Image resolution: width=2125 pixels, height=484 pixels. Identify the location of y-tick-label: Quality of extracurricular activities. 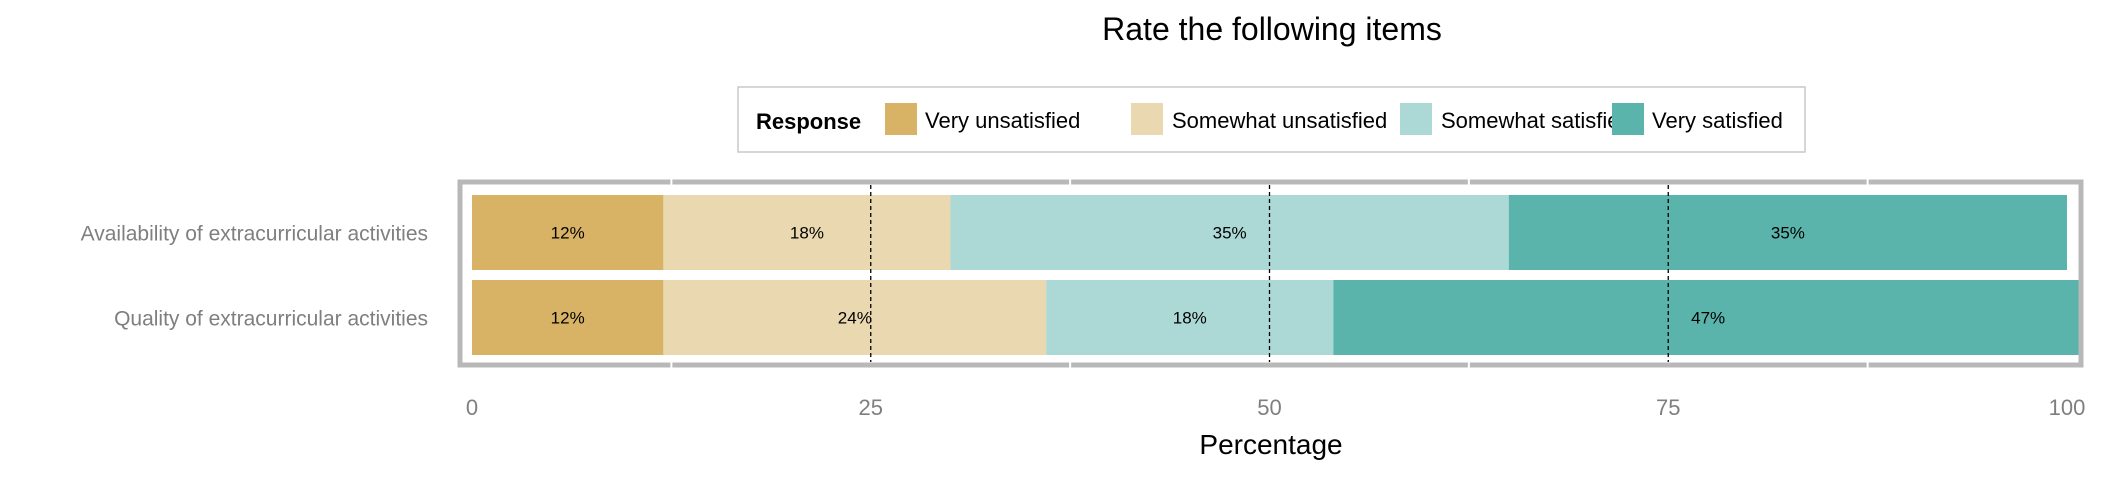
(271, 319).